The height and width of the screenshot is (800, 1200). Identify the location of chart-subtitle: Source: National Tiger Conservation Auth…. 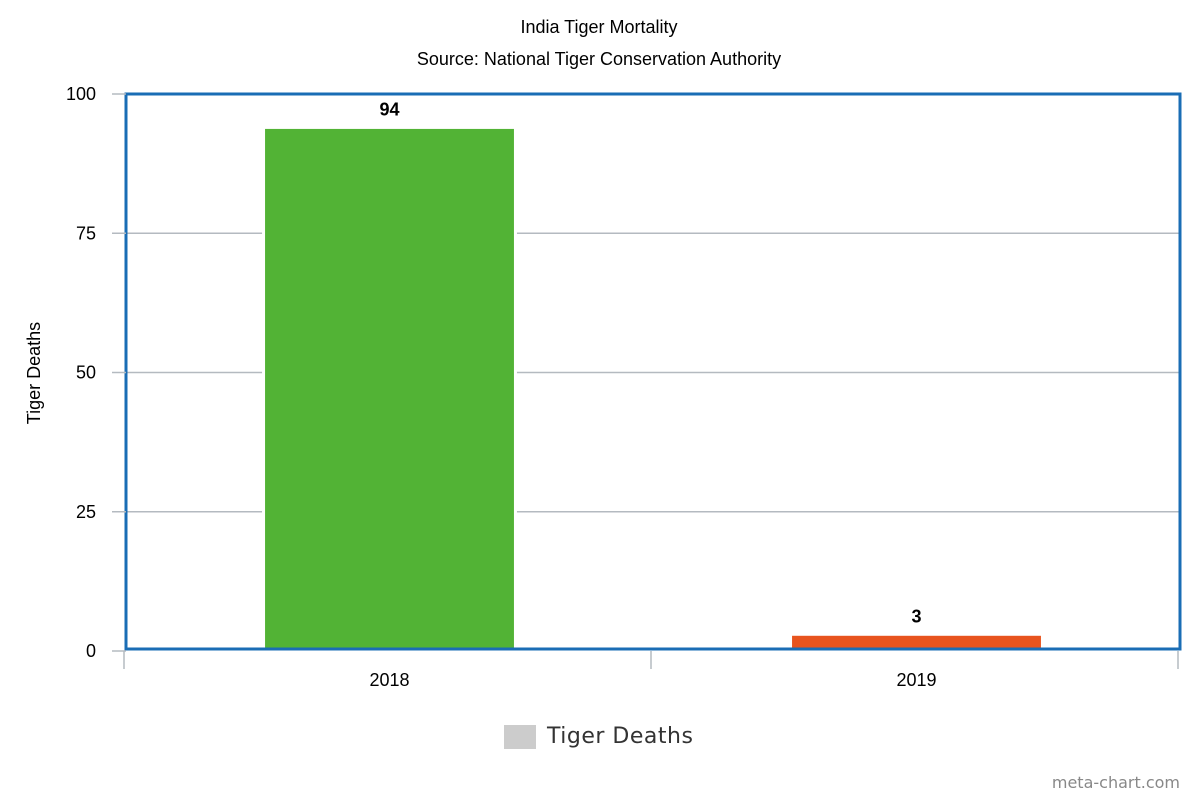
(599, 59).